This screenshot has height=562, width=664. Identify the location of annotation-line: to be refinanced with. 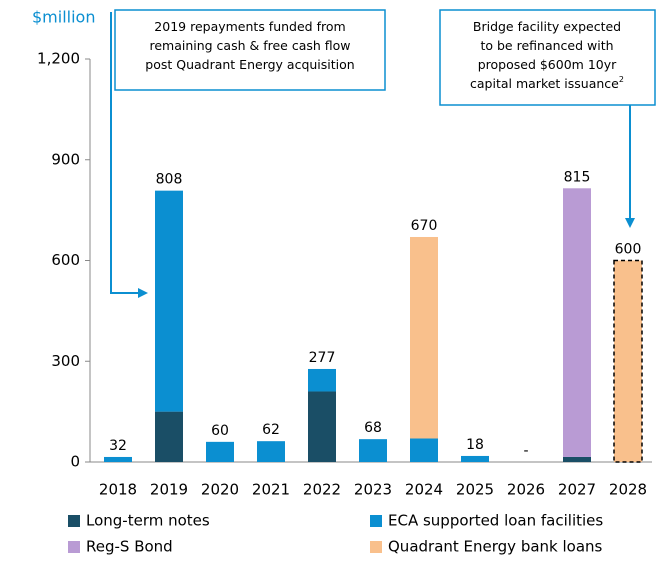
(546, 45).